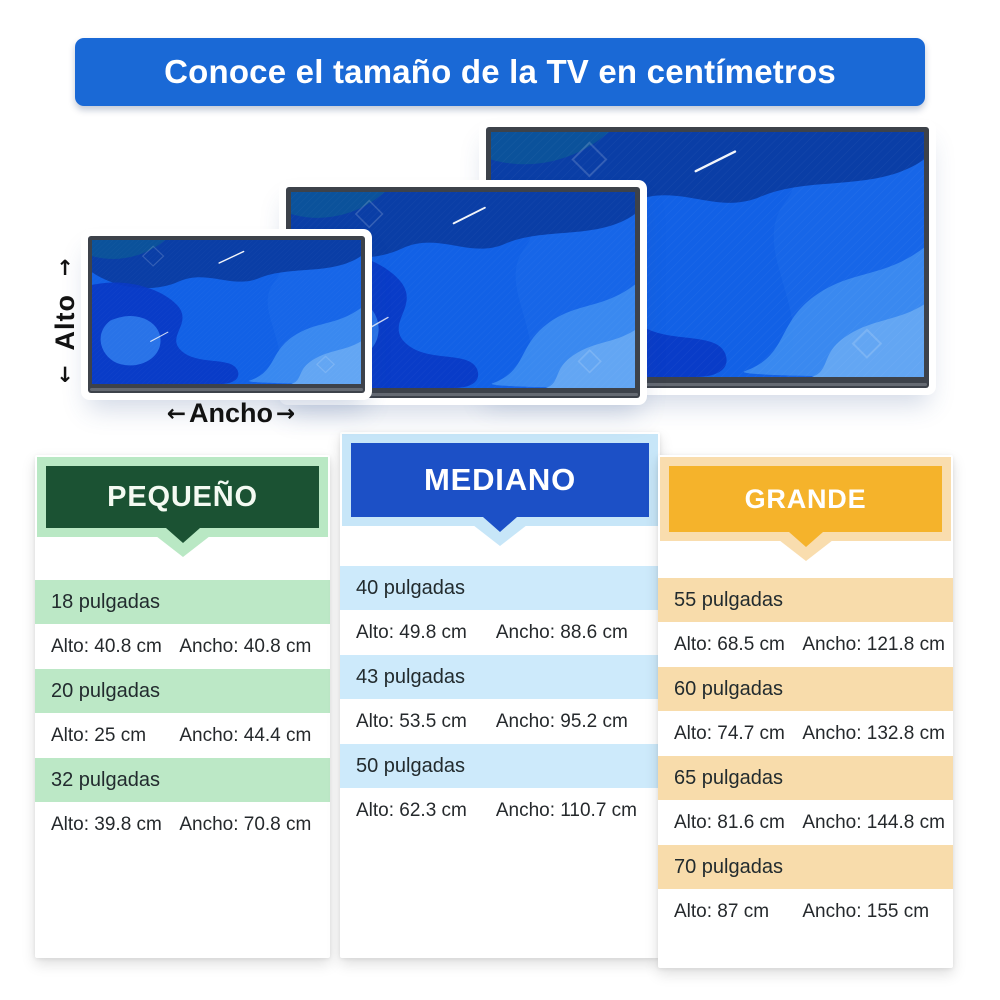 The width and height of the screenshot is (1000, 1000). I want to click on dimensions-row: Alto: 53.5 cm Ancho: 95.2 cm, so click(500, 721).